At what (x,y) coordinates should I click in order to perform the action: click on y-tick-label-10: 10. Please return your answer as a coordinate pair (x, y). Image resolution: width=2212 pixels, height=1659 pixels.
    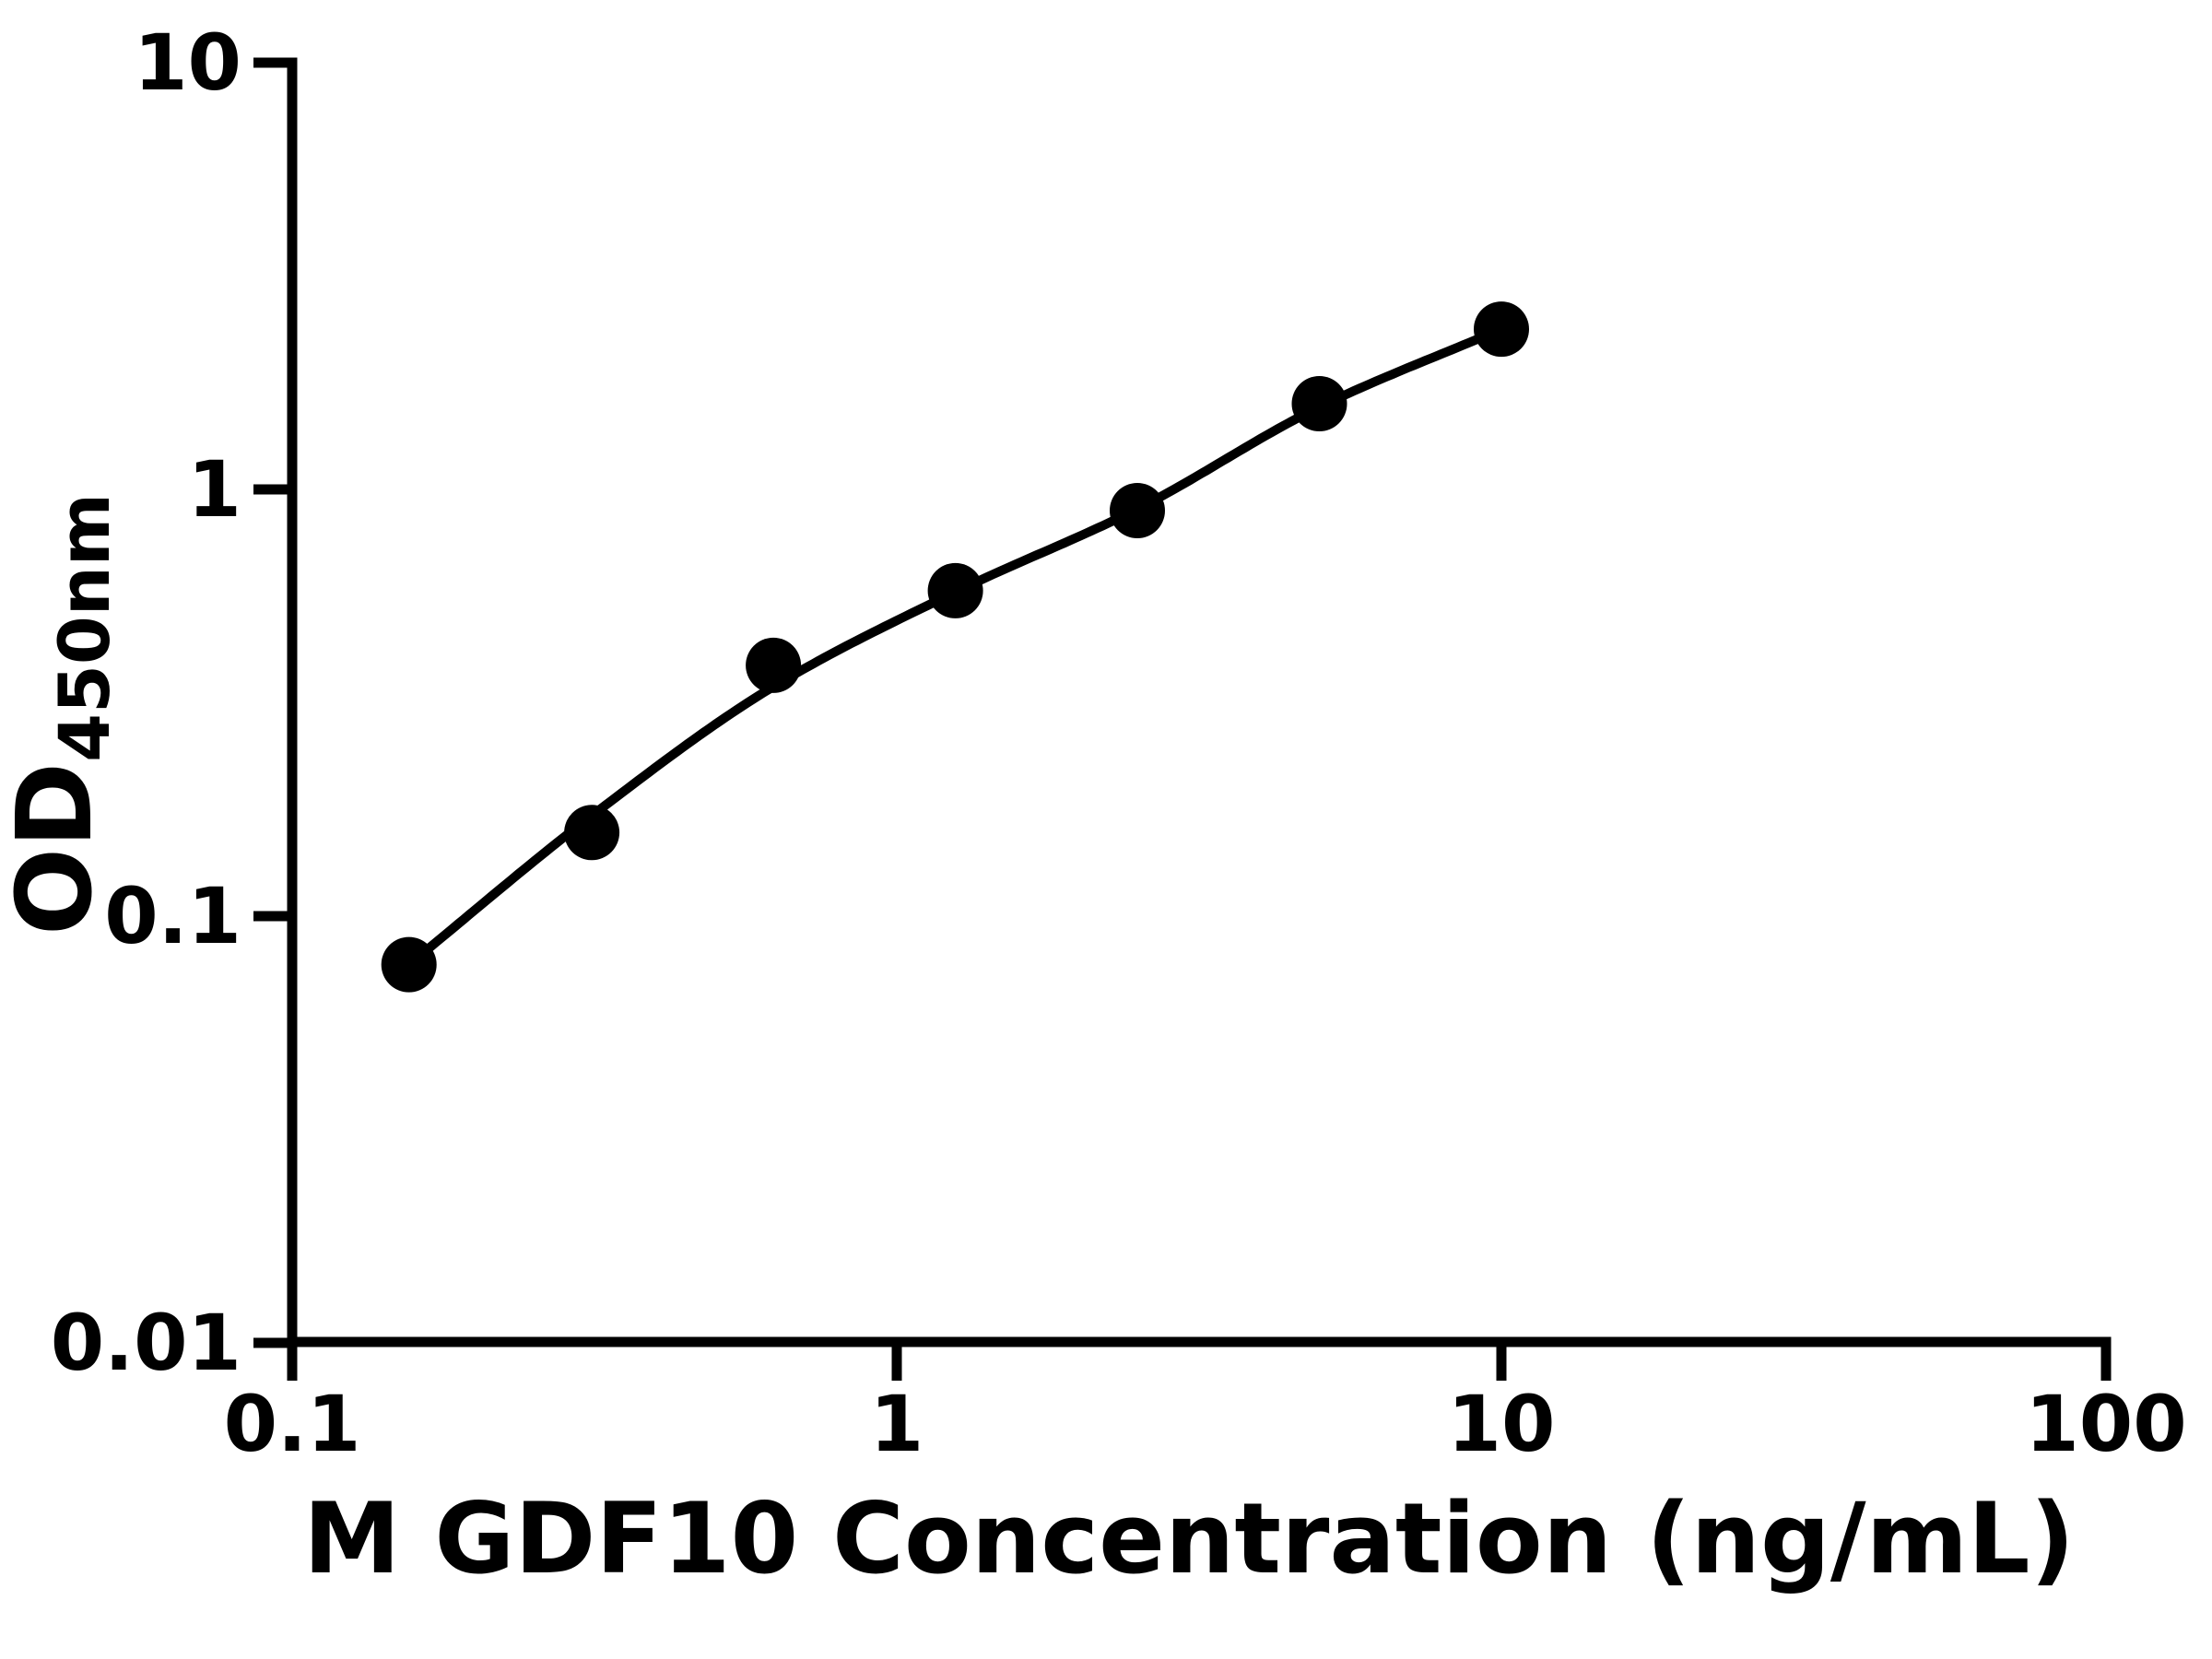
    Looking at the image, I should click on (187, 63).